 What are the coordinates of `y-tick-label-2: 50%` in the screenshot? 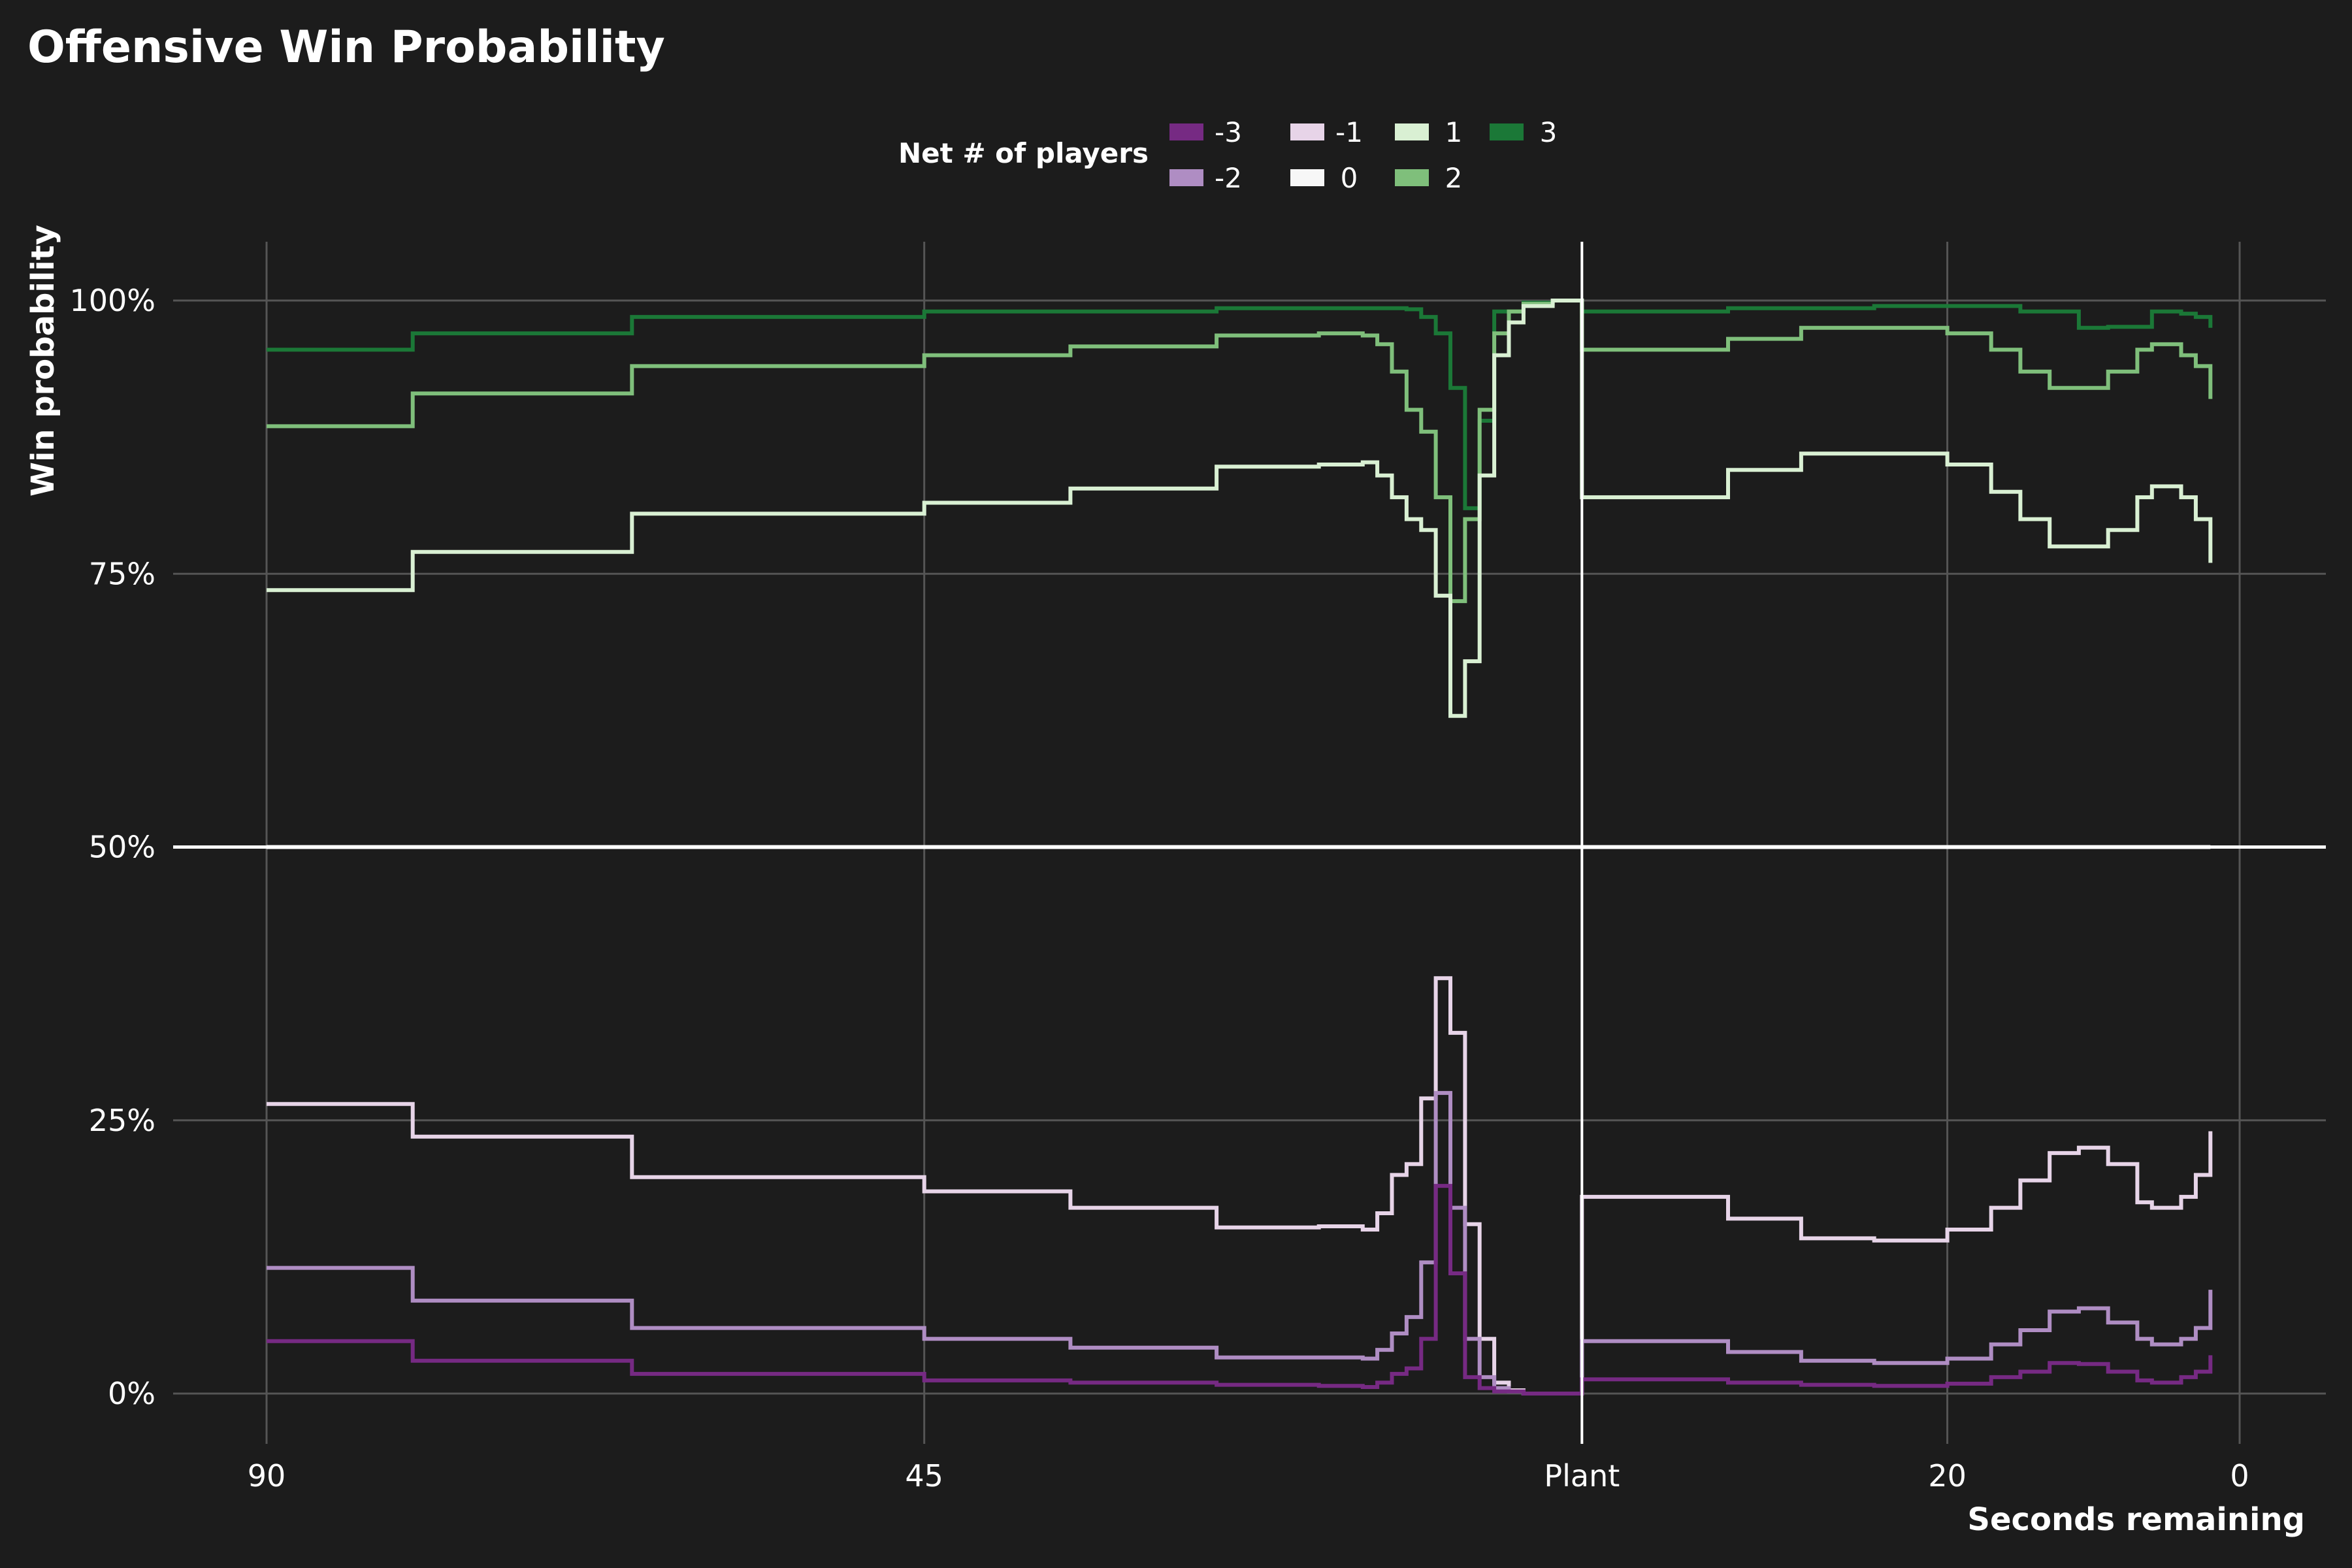 It's located at (122, 847).